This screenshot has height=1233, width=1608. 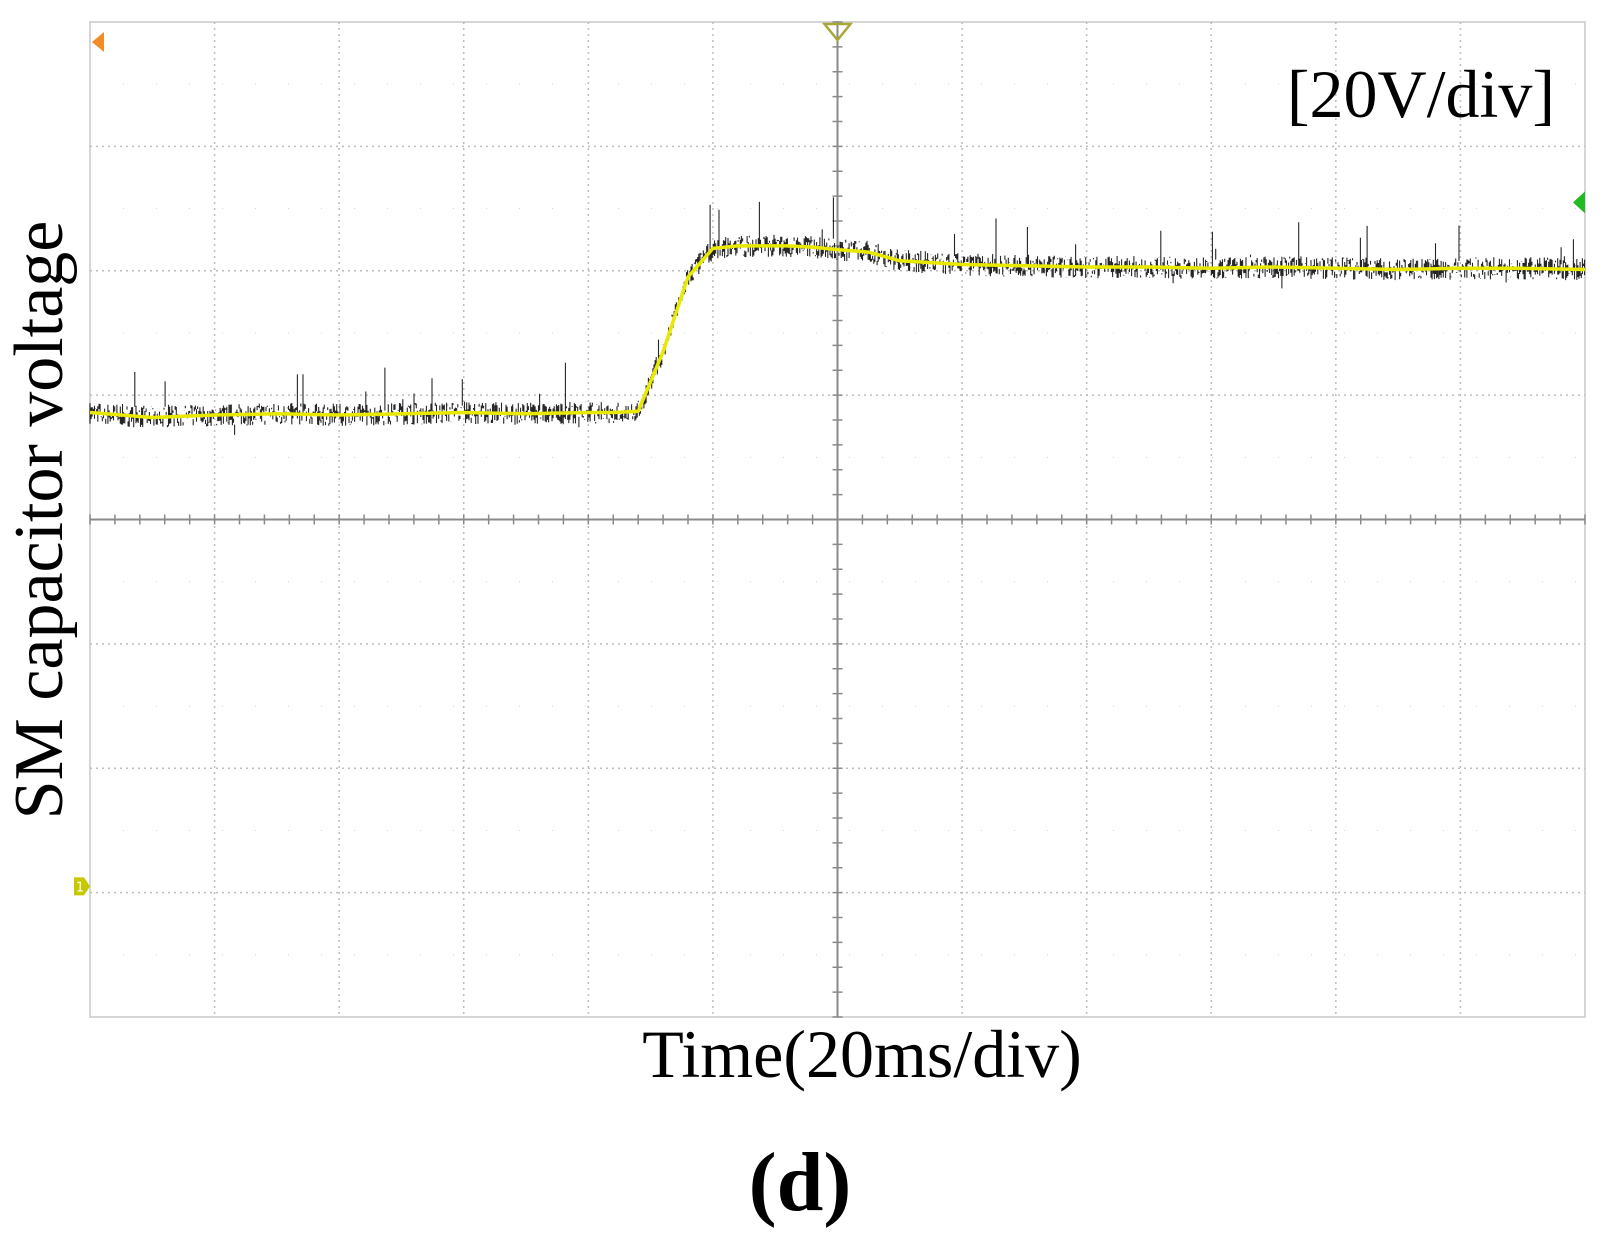 What do you see at coordinates (837, 332) in the screenshot?
I see `voltage-trace` at bounding box center [837, 332].